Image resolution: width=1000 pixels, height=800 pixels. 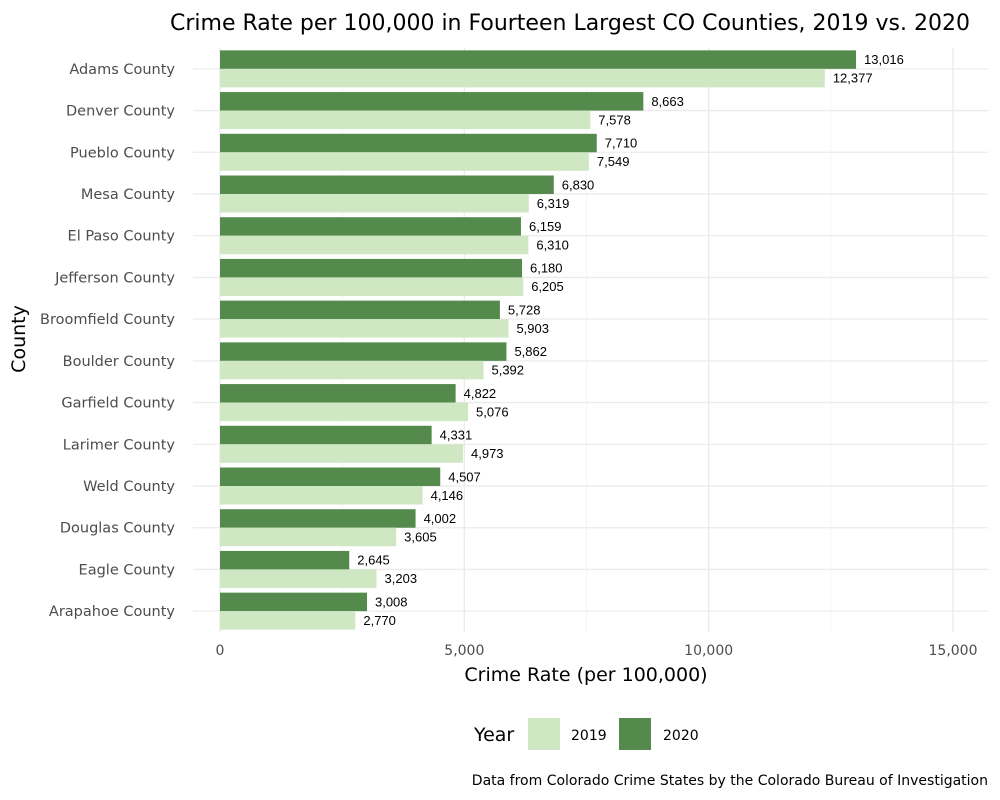 What do you see at coordinates (107, 320) in the screenshot?
I see `y-tick-label: Broomfield County` at bounding box center [107, 320].